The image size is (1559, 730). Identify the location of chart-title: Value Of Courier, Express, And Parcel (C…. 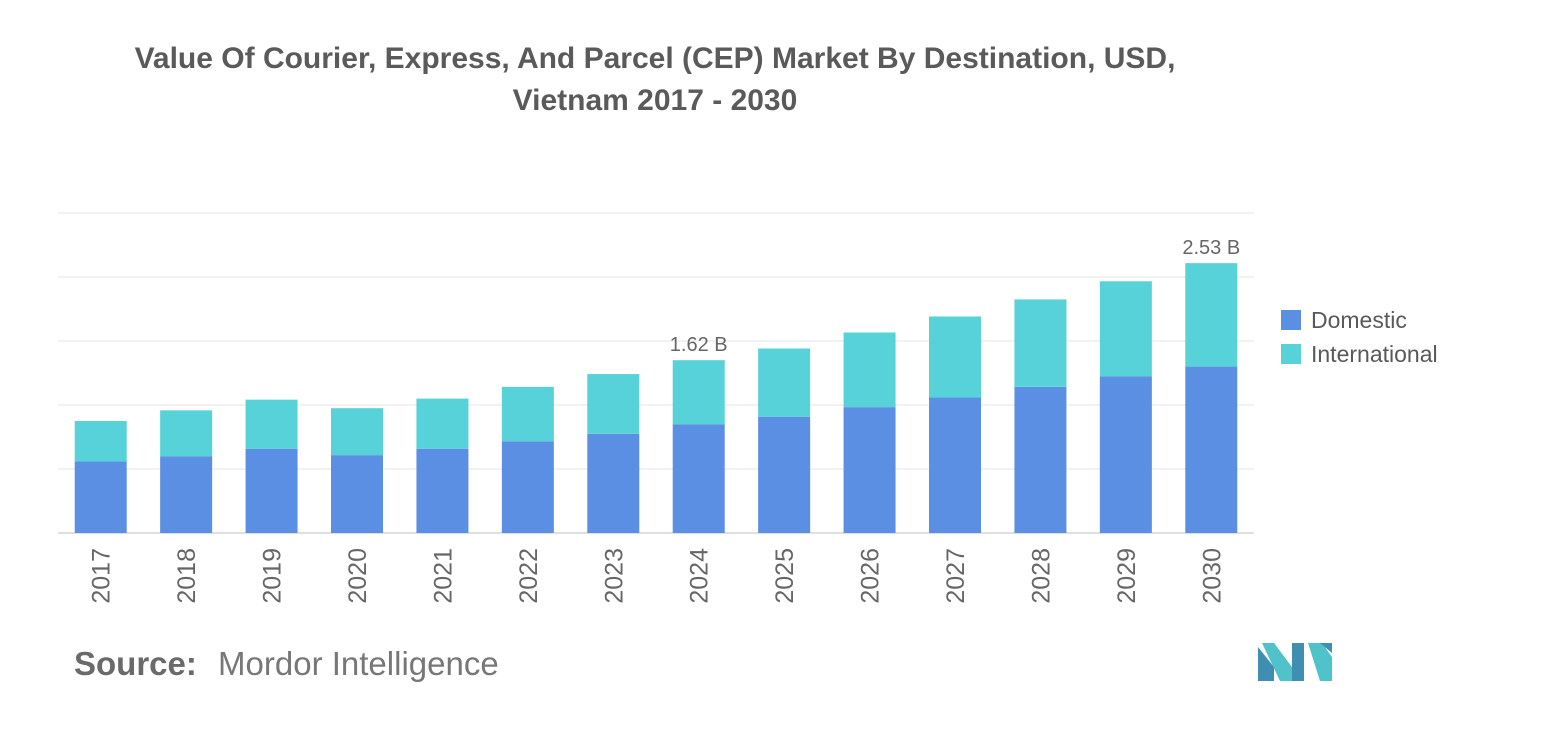
(655, 80).